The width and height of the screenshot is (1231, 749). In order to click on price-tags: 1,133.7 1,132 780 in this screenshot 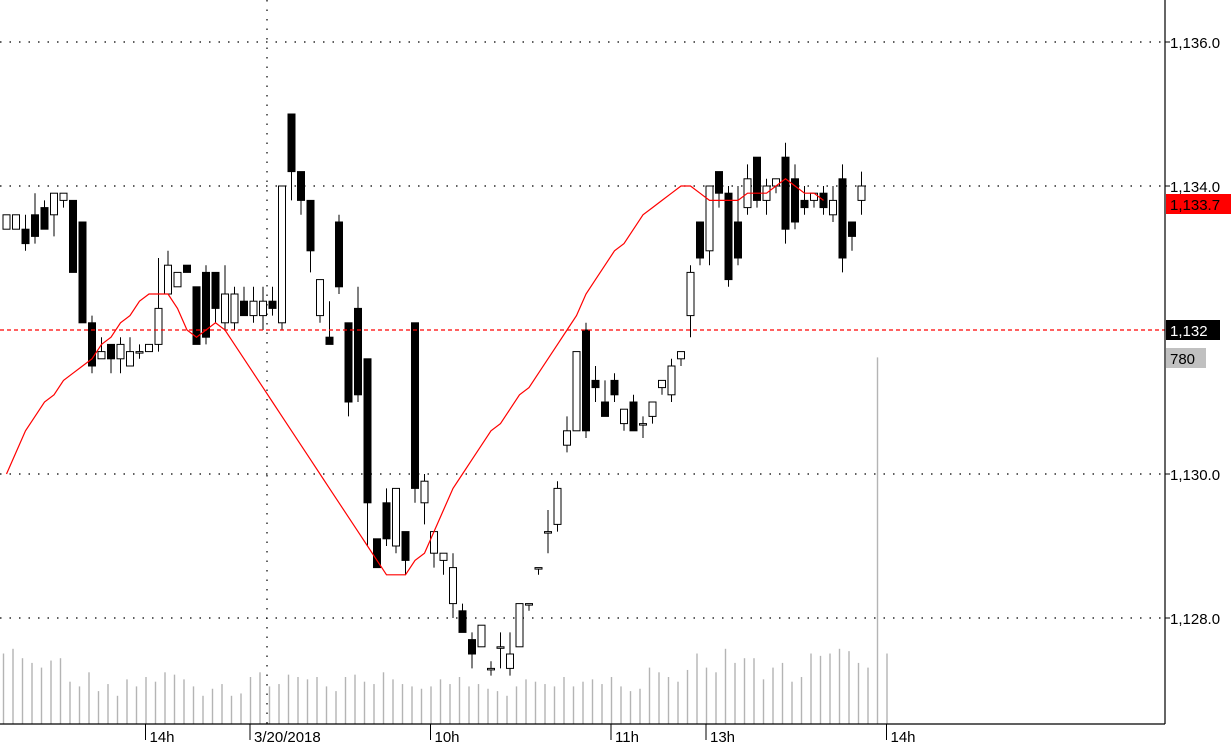, I will do `click(1198, 281)`.